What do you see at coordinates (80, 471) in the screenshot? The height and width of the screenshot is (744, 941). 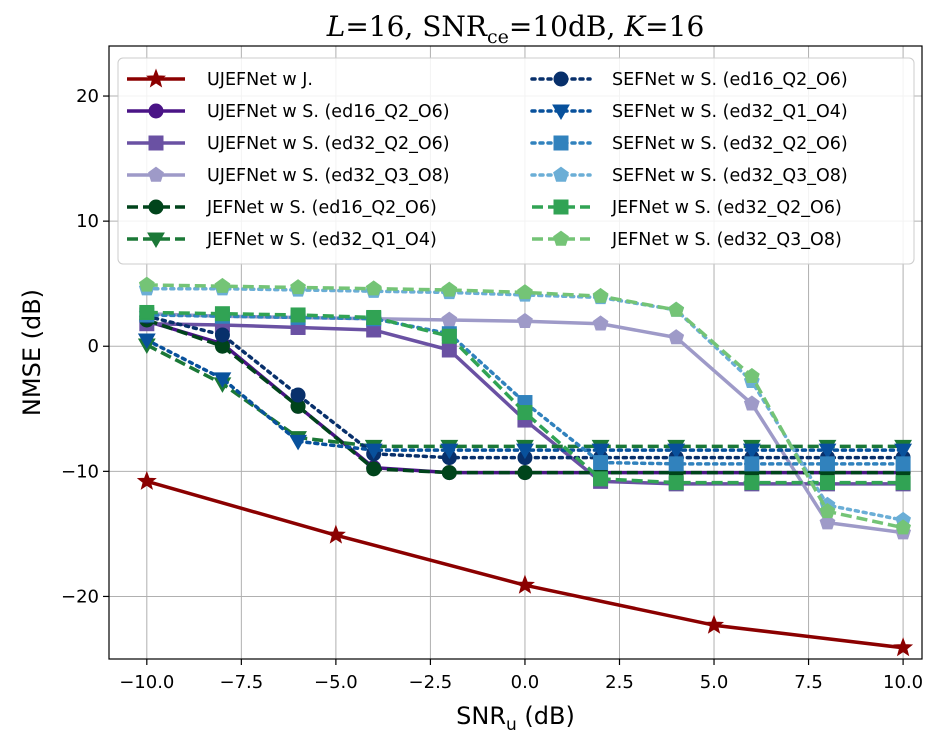 I see `y-tick-label: −10` at bounding box center [80, 471].